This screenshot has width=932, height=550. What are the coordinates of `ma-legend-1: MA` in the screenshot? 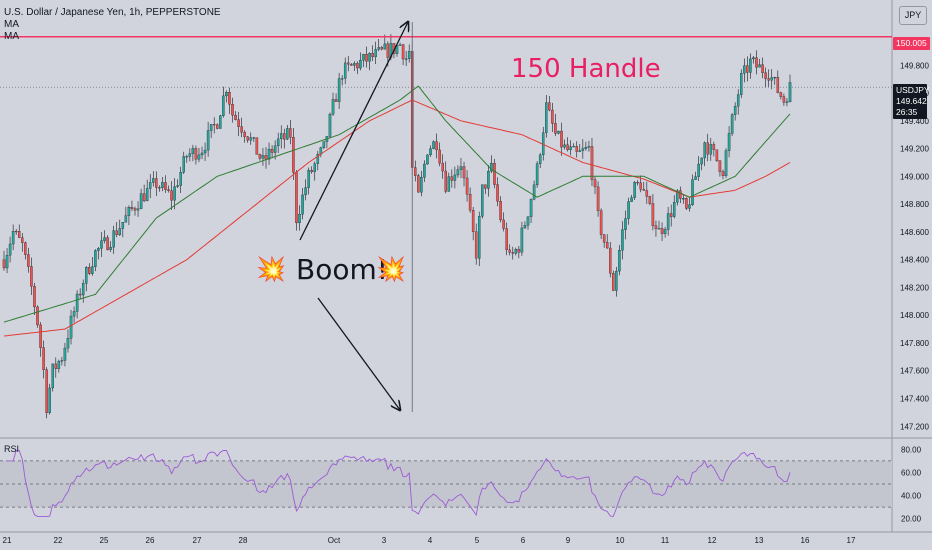 It's located at (11, 24).